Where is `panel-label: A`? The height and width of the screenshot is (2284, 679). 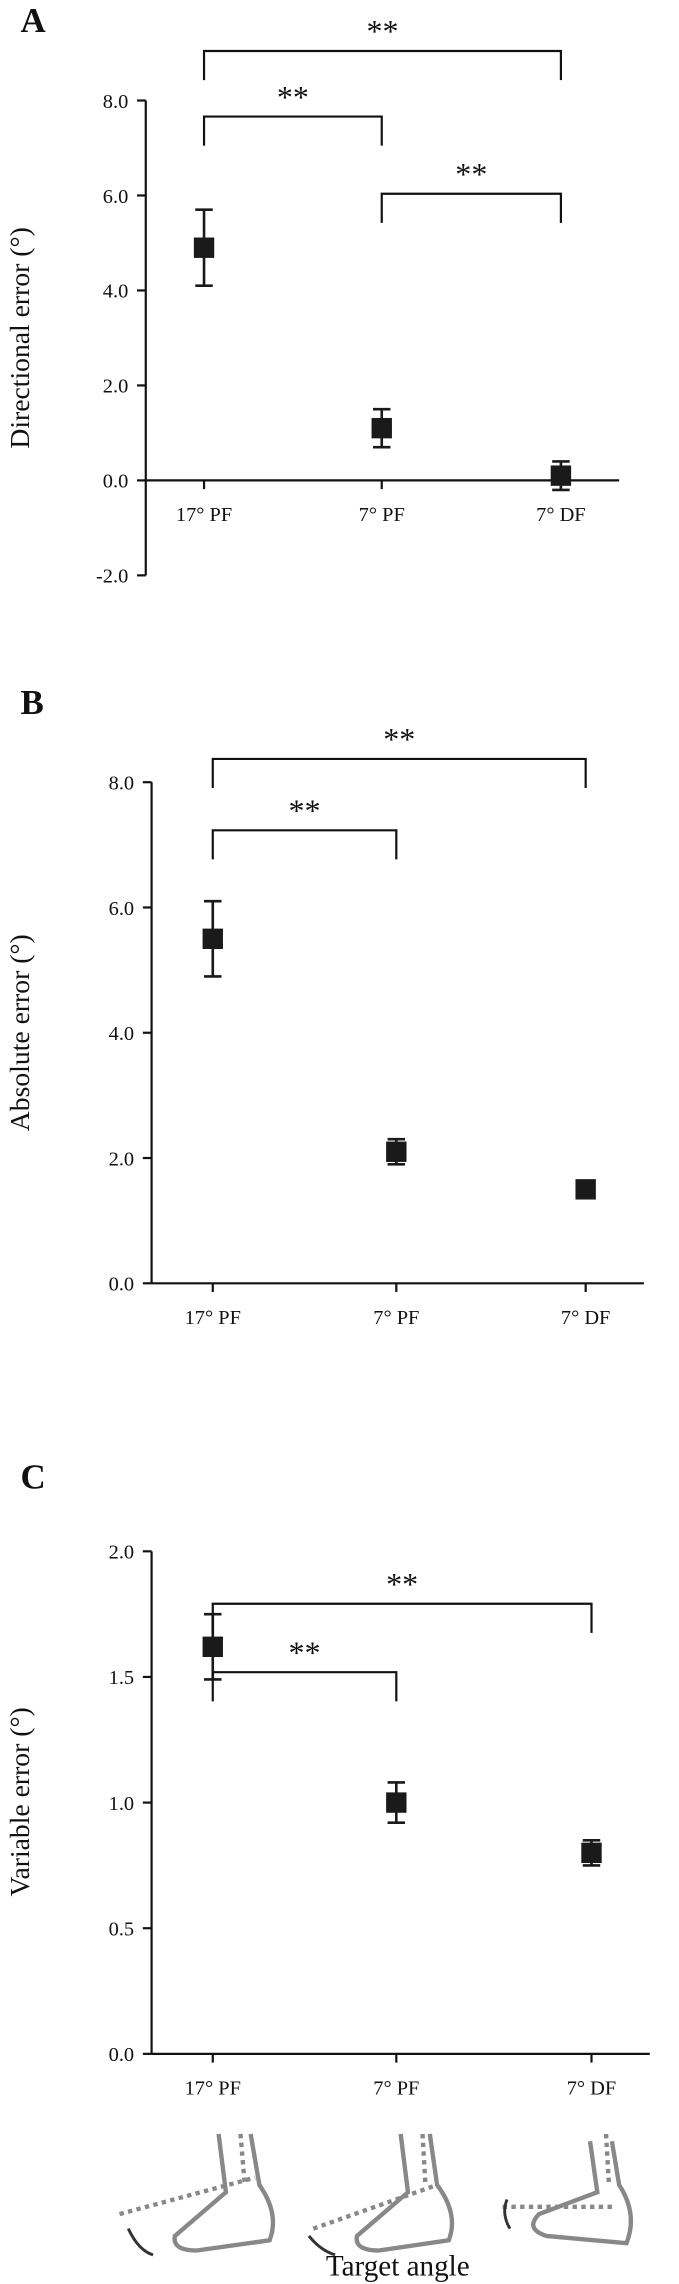
panel-label: A is located at coordinates (32, 20).